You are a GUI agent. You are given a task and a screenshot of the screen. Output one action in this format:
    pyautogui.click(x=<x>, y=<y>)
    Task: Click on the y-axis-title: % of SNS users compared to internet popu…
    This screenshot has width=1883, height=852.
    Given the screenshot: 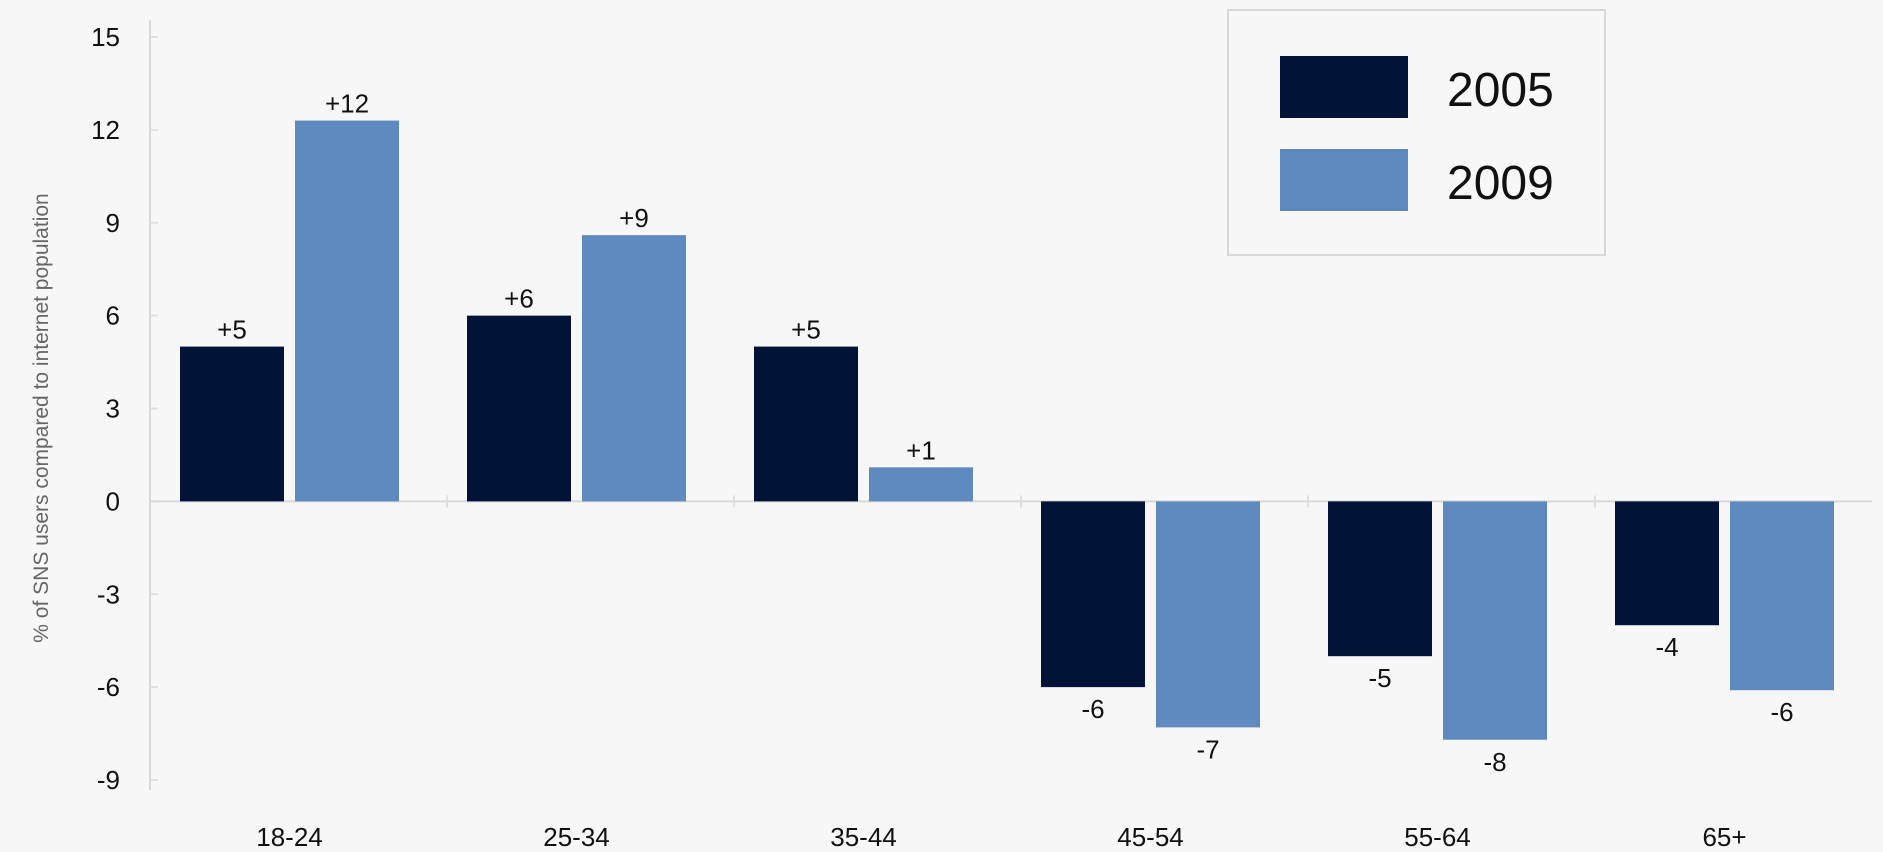 What is the action you would take?
    pyautogui.click(x=41, y=417)
    